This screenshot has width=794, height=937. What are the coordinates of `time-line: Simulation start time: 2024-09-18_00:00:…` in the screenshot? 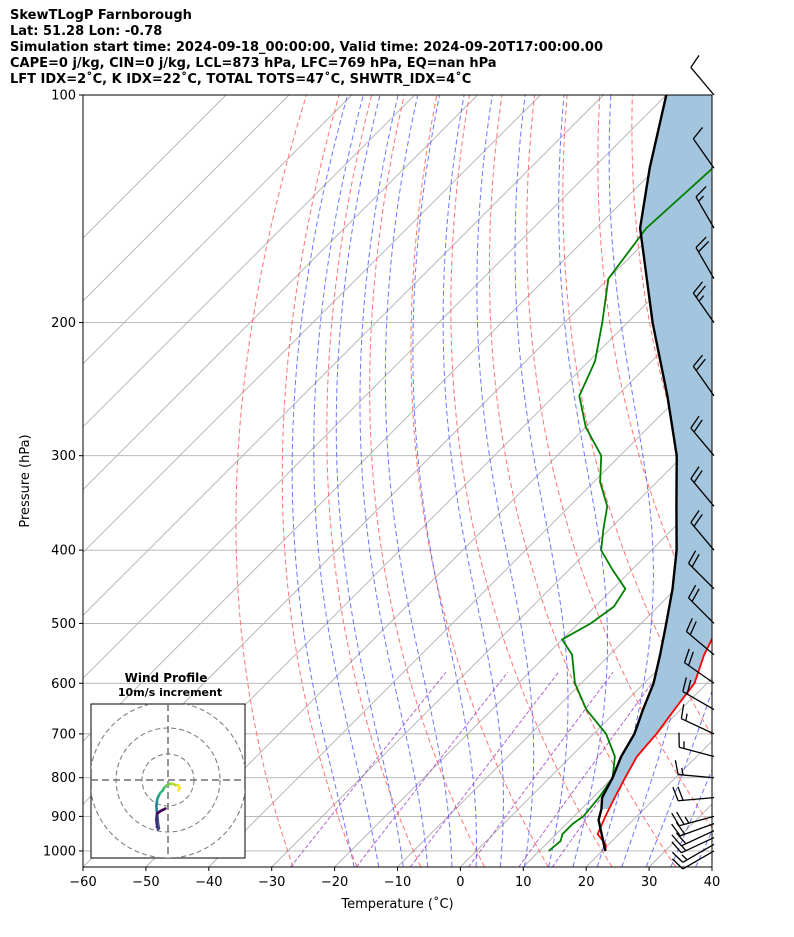 It's located at (306, 47).